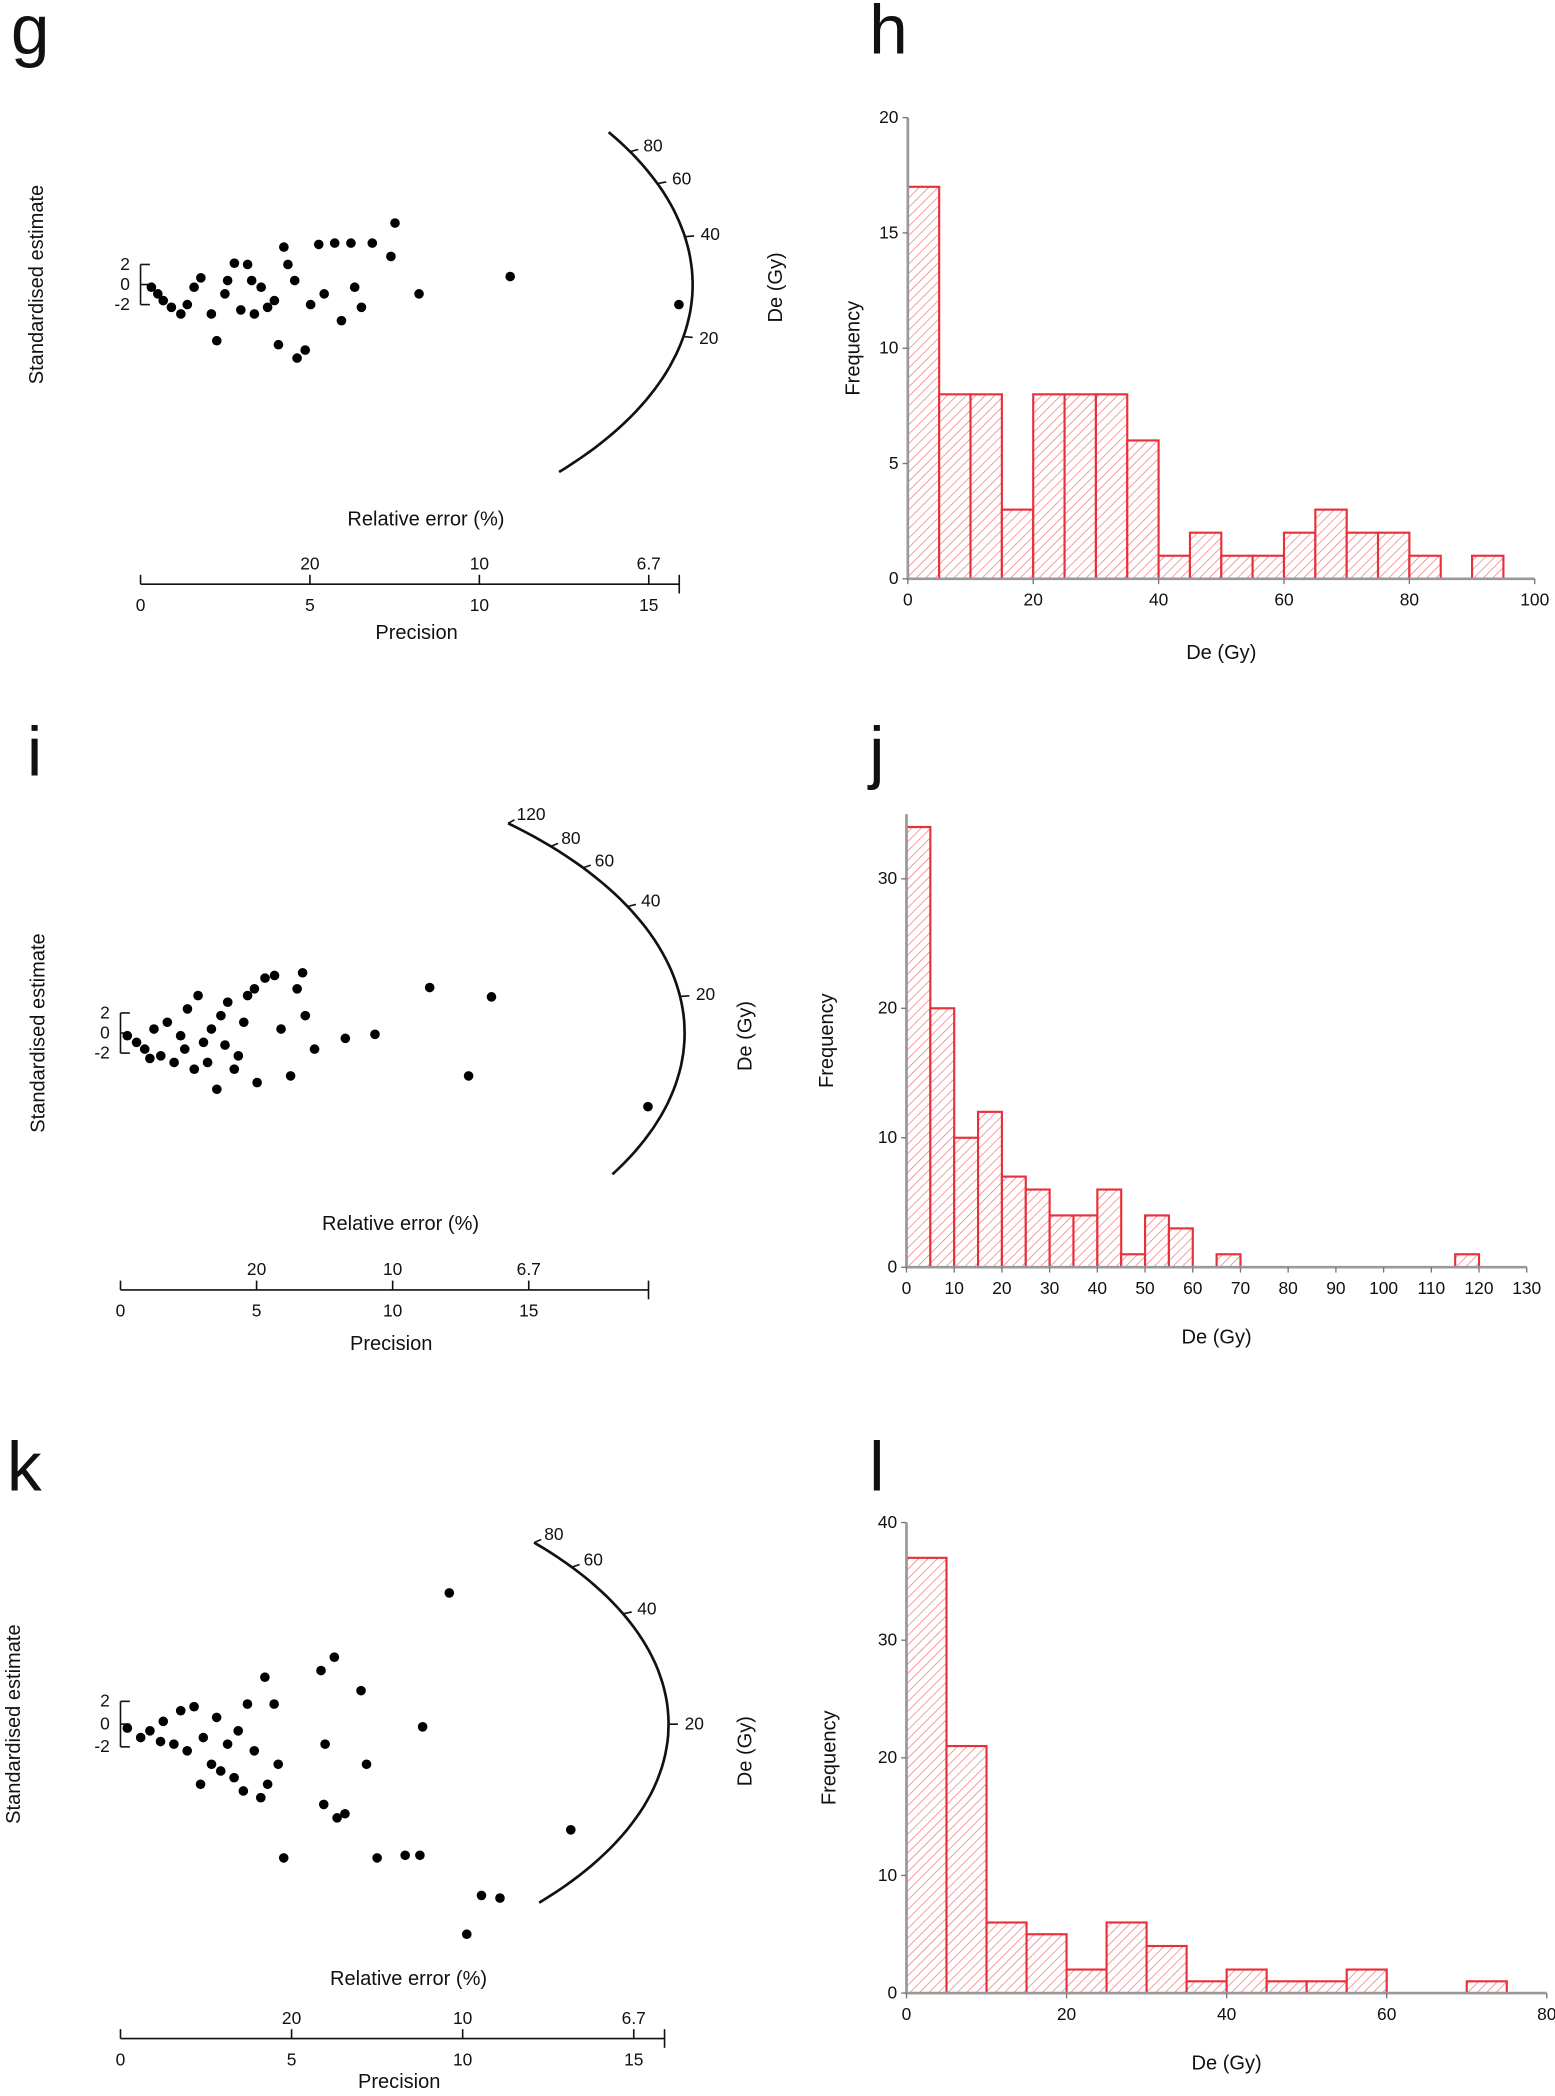 This screenshot has width=1555, height=2096. Describe the element at coordinates (399, 2082) in the screenshot. I see `x-axis-label: Precision` at that location.